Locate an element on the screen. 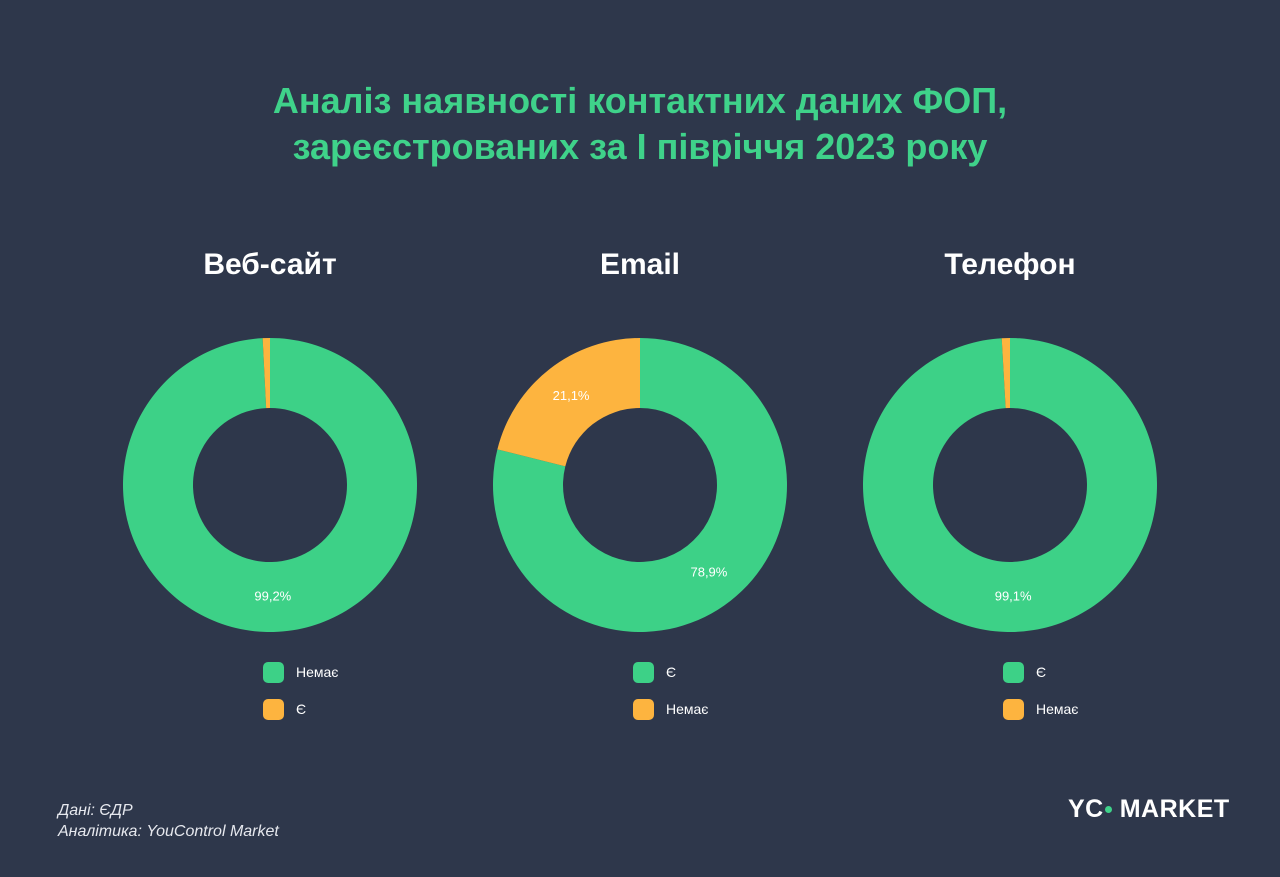 The height and width of the screenshot is (877, 1280). logo-text-right: MARKET is located at coordinates (1174, 809).